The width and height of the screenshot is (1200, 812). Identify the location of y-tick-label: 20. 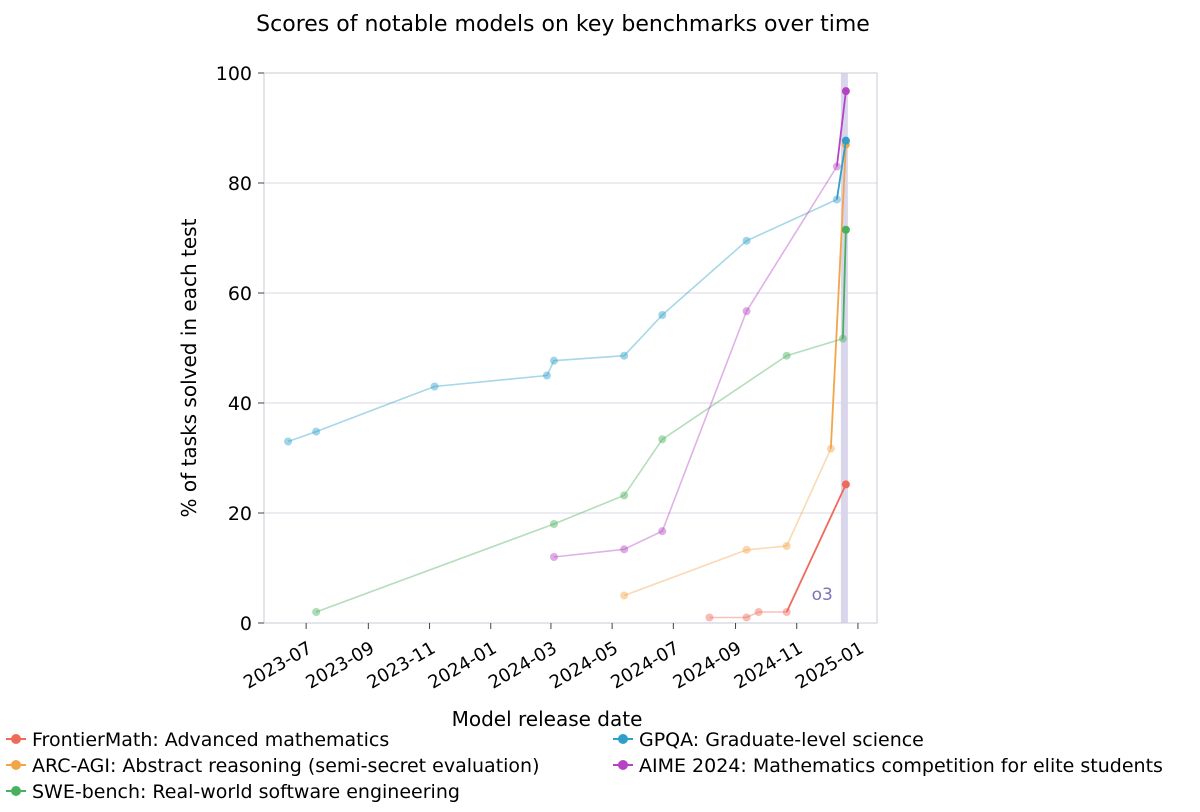
(240, 514).